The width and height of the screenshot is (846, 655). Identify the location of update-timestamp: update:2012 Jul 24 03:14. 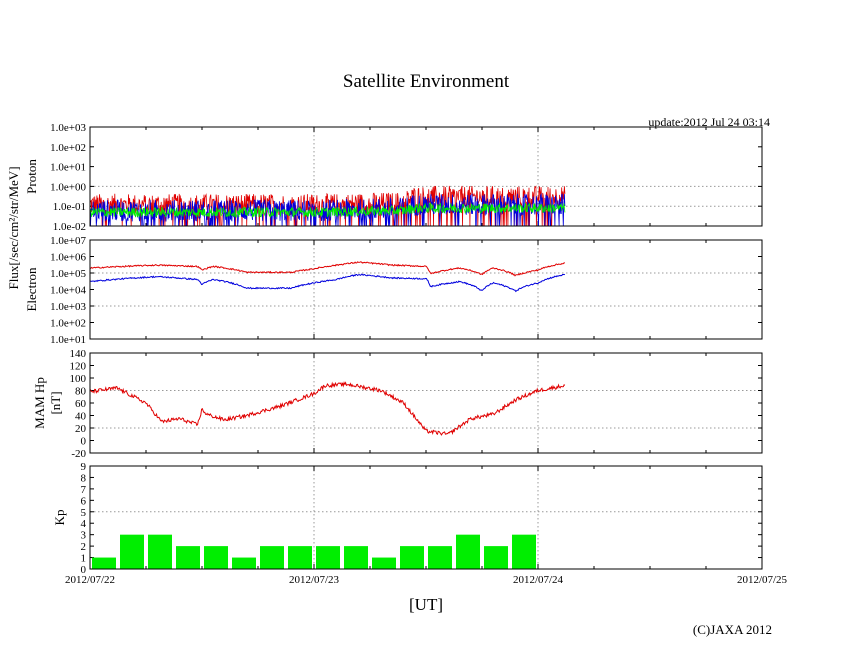
(709, 122).